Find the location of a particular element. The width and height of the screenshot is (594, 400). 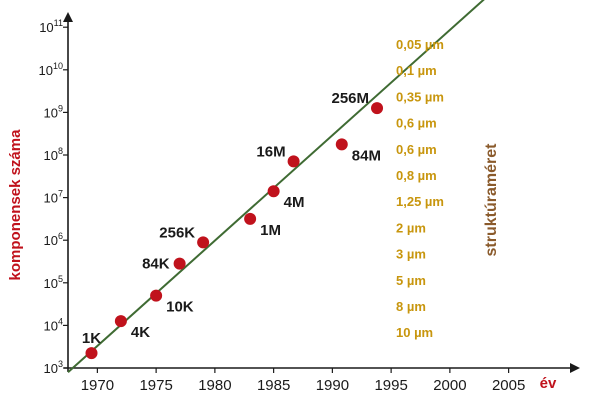

y-tick-label: 10⁹ is located at coordinates (53, 111).